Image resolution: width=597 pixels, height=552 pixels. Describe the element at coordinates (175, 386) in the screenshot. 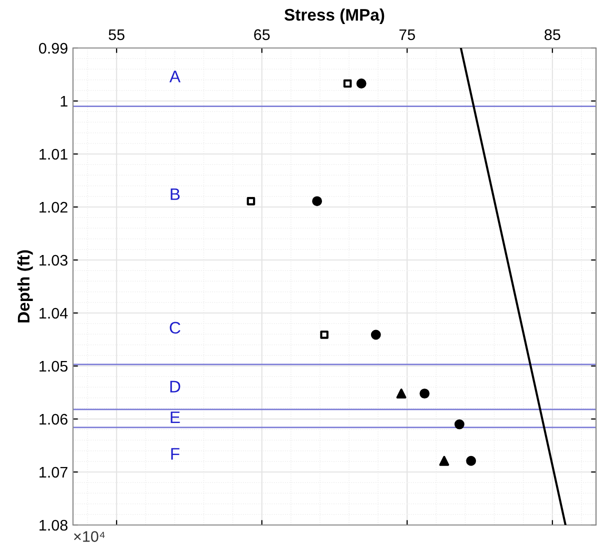

I see `annotation: D` at that location.